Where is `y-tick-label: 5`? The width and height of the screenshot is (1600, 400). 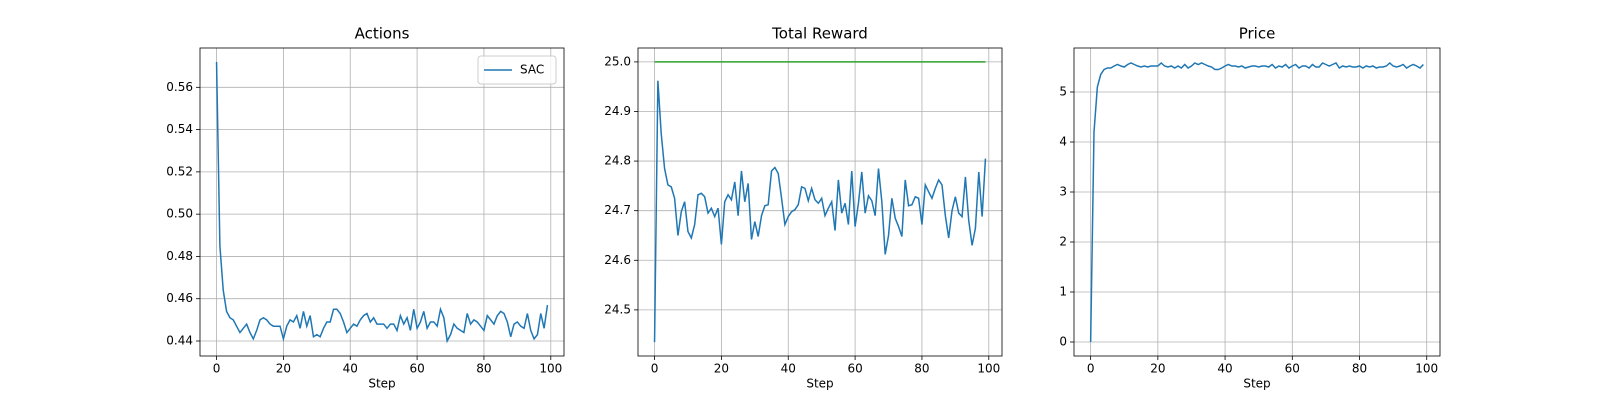
y-tick-label: 5 is located at coordinates (1063, 92).